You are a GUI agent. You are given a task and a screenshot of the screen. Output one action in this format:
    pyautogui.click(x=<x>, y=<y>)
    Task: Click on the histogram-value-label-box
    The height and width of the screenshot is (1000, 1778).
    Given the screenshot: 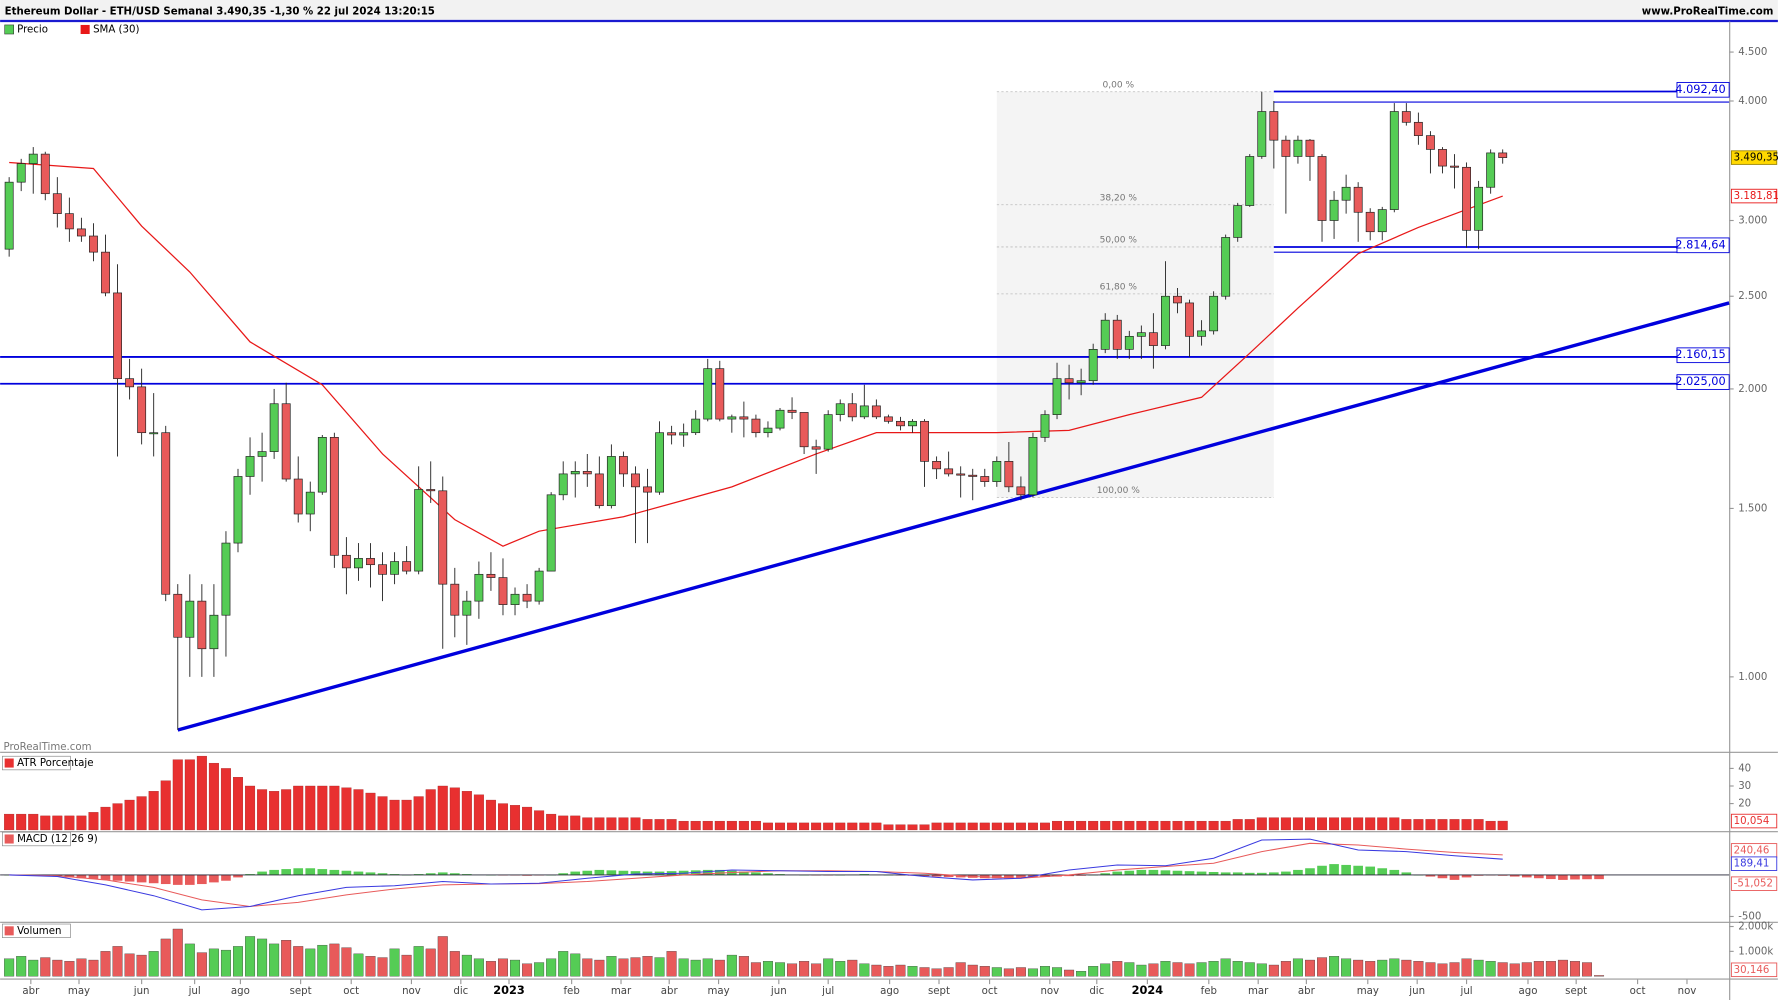 What is the action you would take?
    pyautogui.click(x=1754, y=883)
    